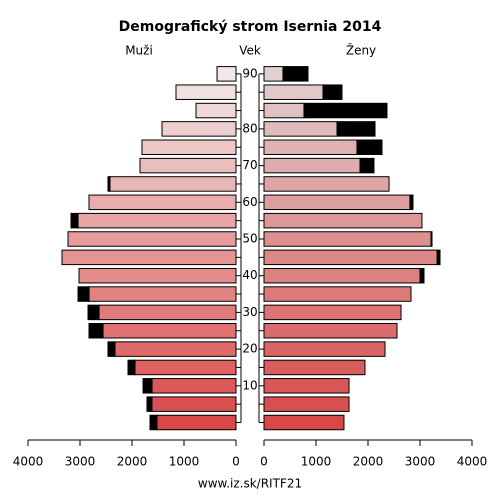  Describe the element at coordinates (249, 73) in the screenshot. I see `y-tick-label: 90` at that location.